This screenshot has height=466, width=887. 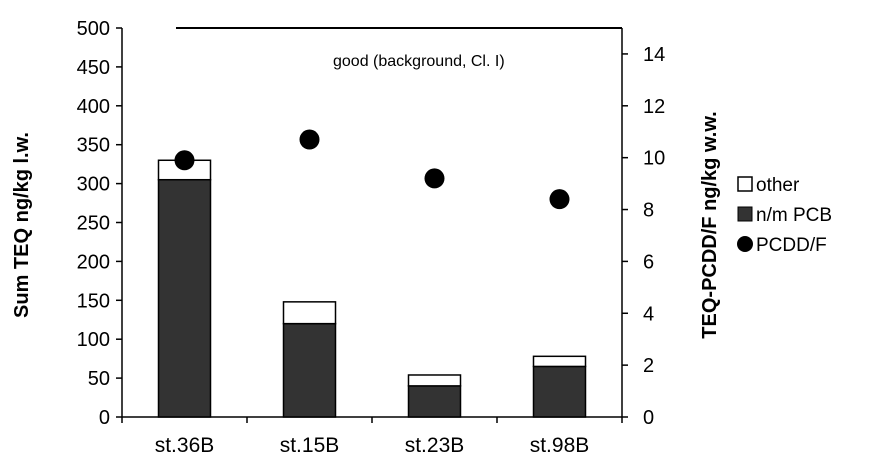 What do you see at coordinates (22, 225) in the screenshot?
I see `y-axis-left-title: Sum TEQ ng/kg l.w.` at bounding box center [22, 225].